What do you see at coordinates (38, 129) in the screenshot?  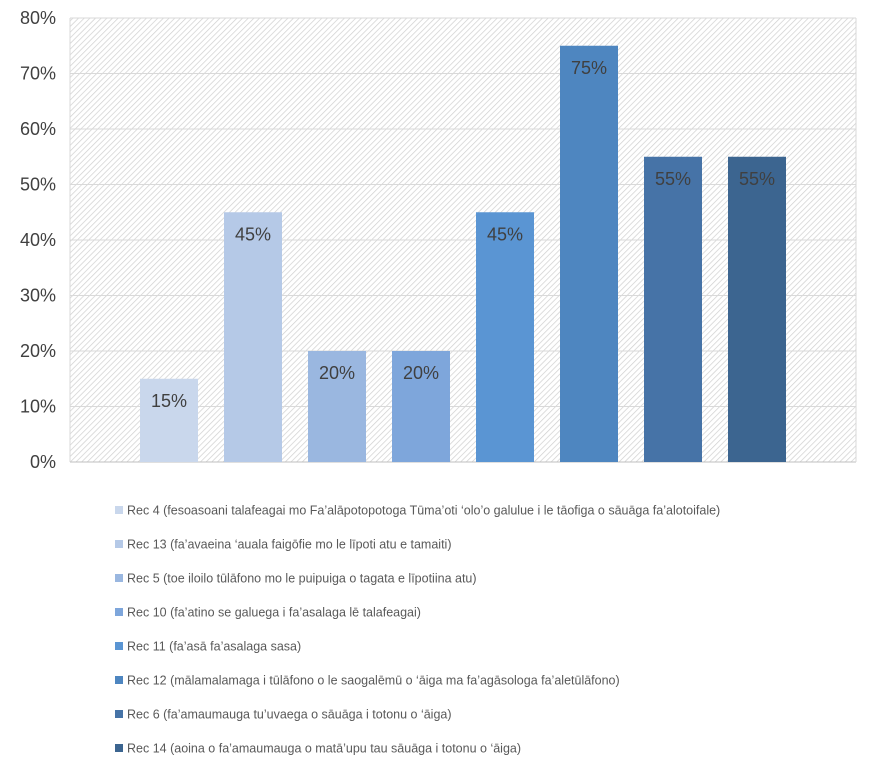 I see `y-tick-label: 60%` at bounding box center [38, 129].